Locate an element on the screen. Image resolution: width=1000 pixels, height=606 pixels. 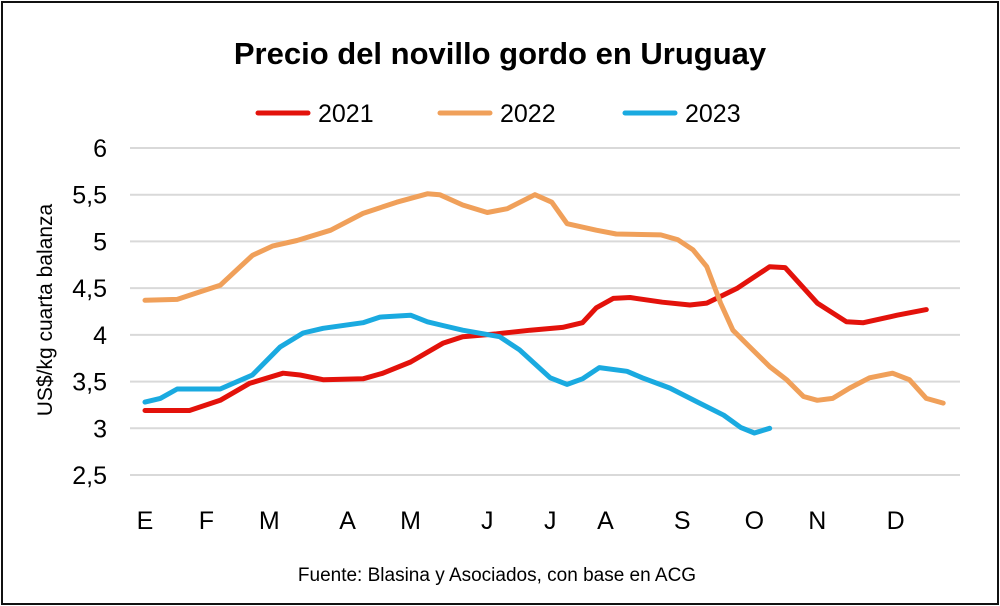
x-tick-label: S is located at coordinates (682, 521).